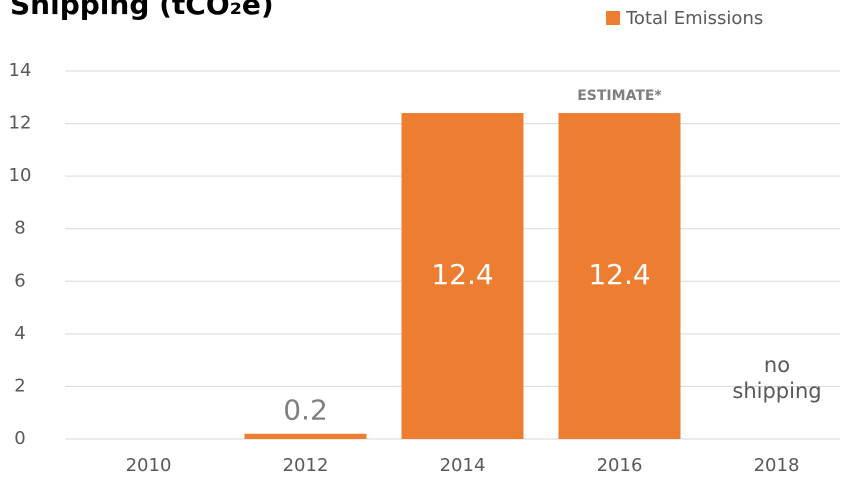 The image size is (848, 487). I want to click on x-tick-label: 2010, so click(149, 465).